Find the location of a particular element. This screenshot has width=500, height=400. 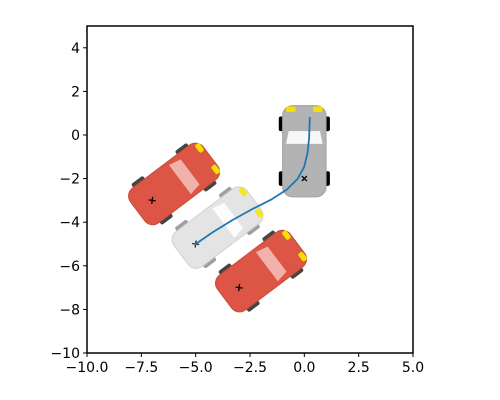

x-tick-label: −5.0 is located at coordinates (196, 368).